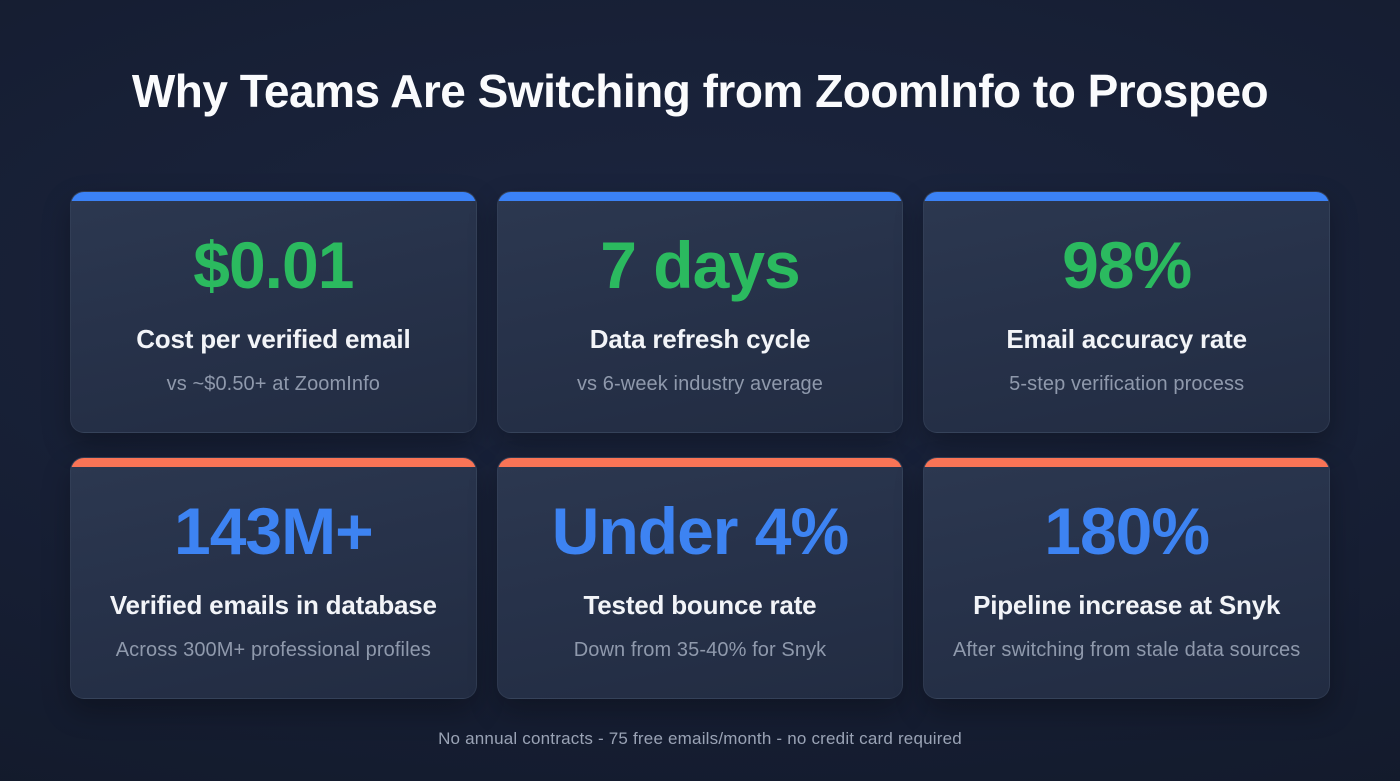 This screenshot has height=781, width=1400. Describe the element at coordinates (700, 605) in the screenshot. I see `stat-label: Tested bounce rate` at that location.